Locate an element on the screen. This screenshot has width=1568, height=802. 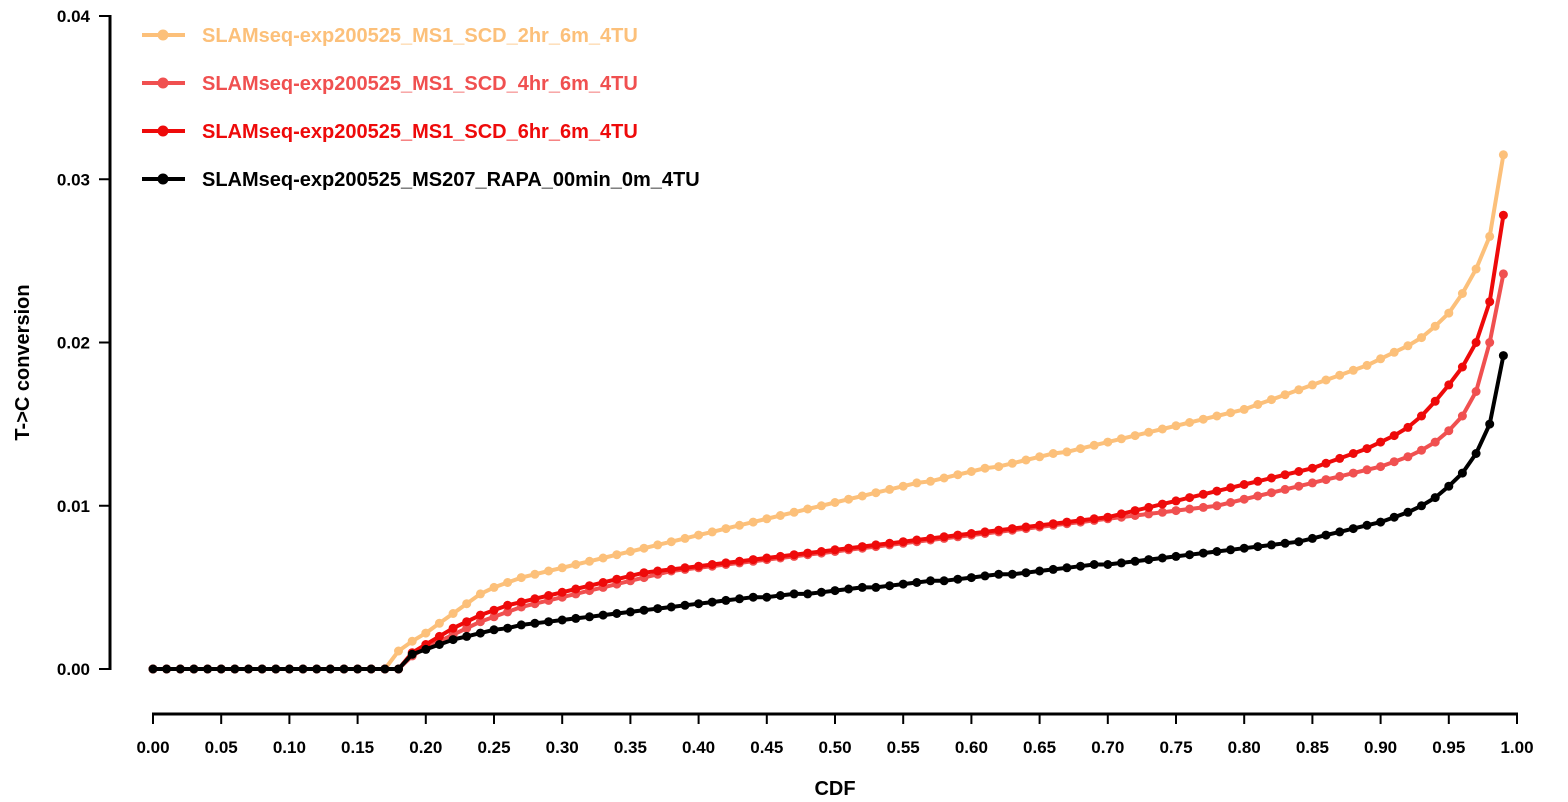
x-tick-label: 0.65 is located at coordinates (1039, 747).